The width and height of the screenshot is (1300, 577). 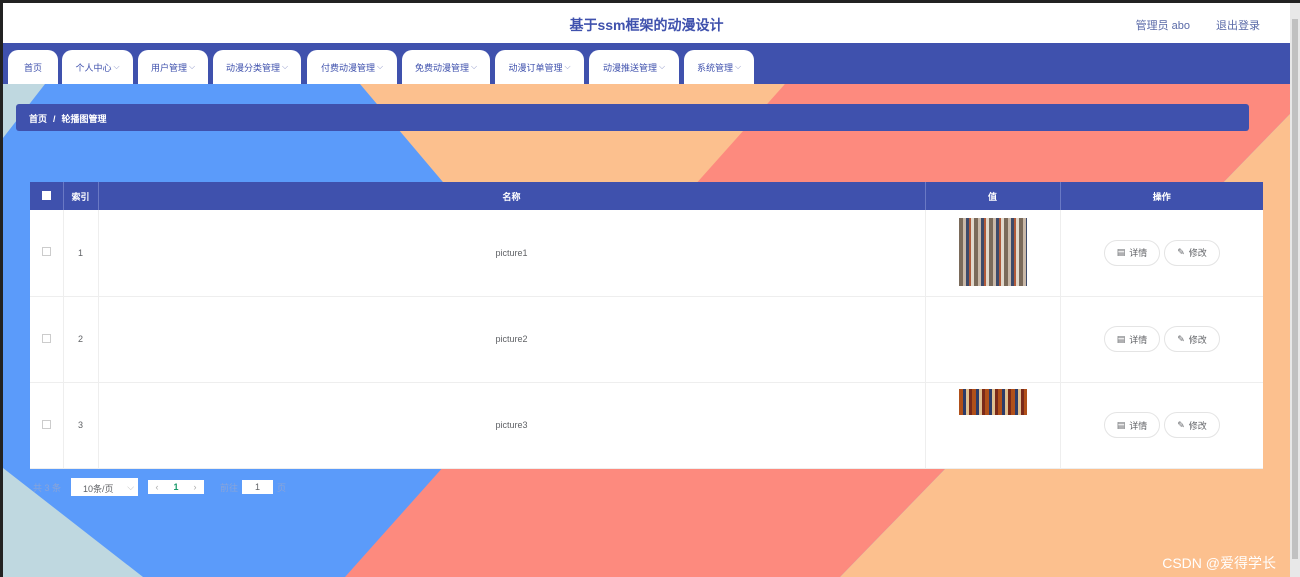 What do you see at coordinates (993, 339) in the screenshot?
I see `row-image-empty` at bounding box center [993, 339].